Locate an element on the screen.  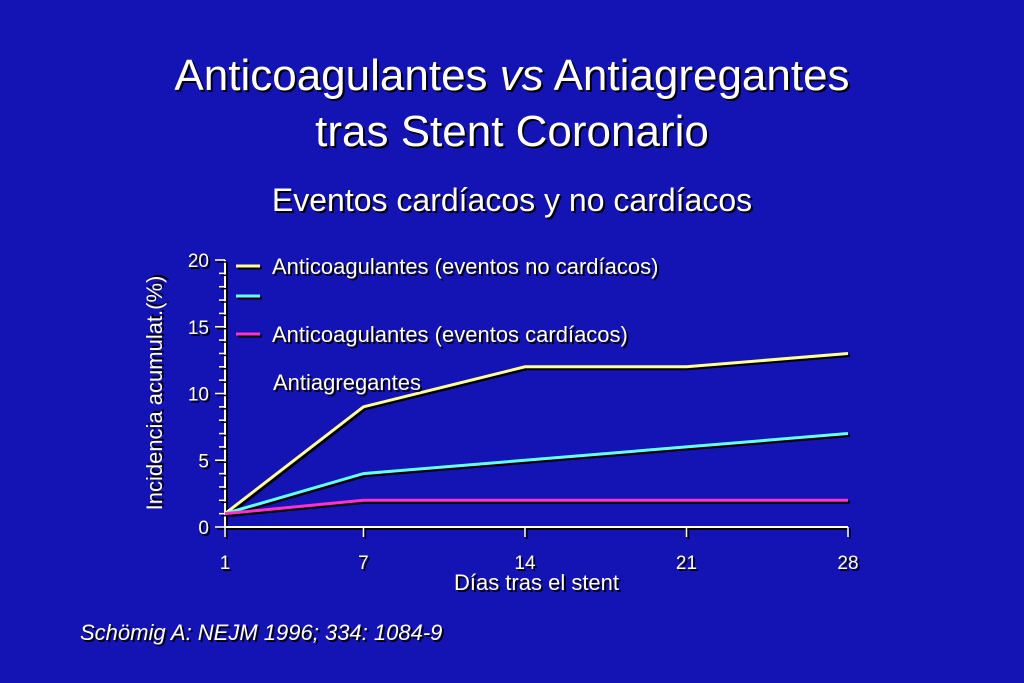
series-line-2-stroke is located at coordinates (536, 474).